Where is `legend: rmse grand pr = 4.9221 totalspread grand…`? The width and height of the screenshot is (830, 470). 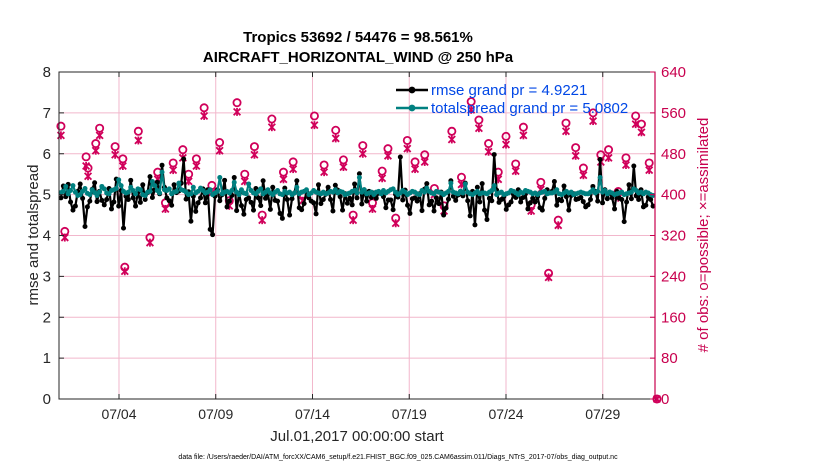 legend: rmse grand pr = 4.9221 totalspread grand… is located at coordinates (512, 99).